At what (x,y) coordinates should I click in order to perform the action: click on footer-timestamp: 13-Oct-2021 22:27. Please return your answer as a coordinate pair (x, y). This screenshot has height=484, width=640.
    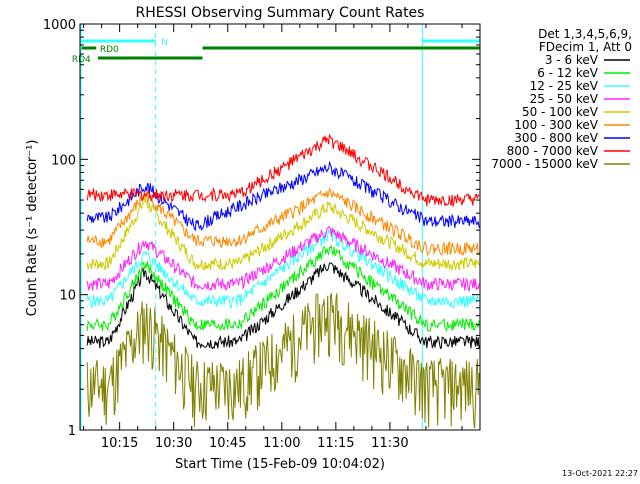
    Looking at the image, I should click on (600, 473).